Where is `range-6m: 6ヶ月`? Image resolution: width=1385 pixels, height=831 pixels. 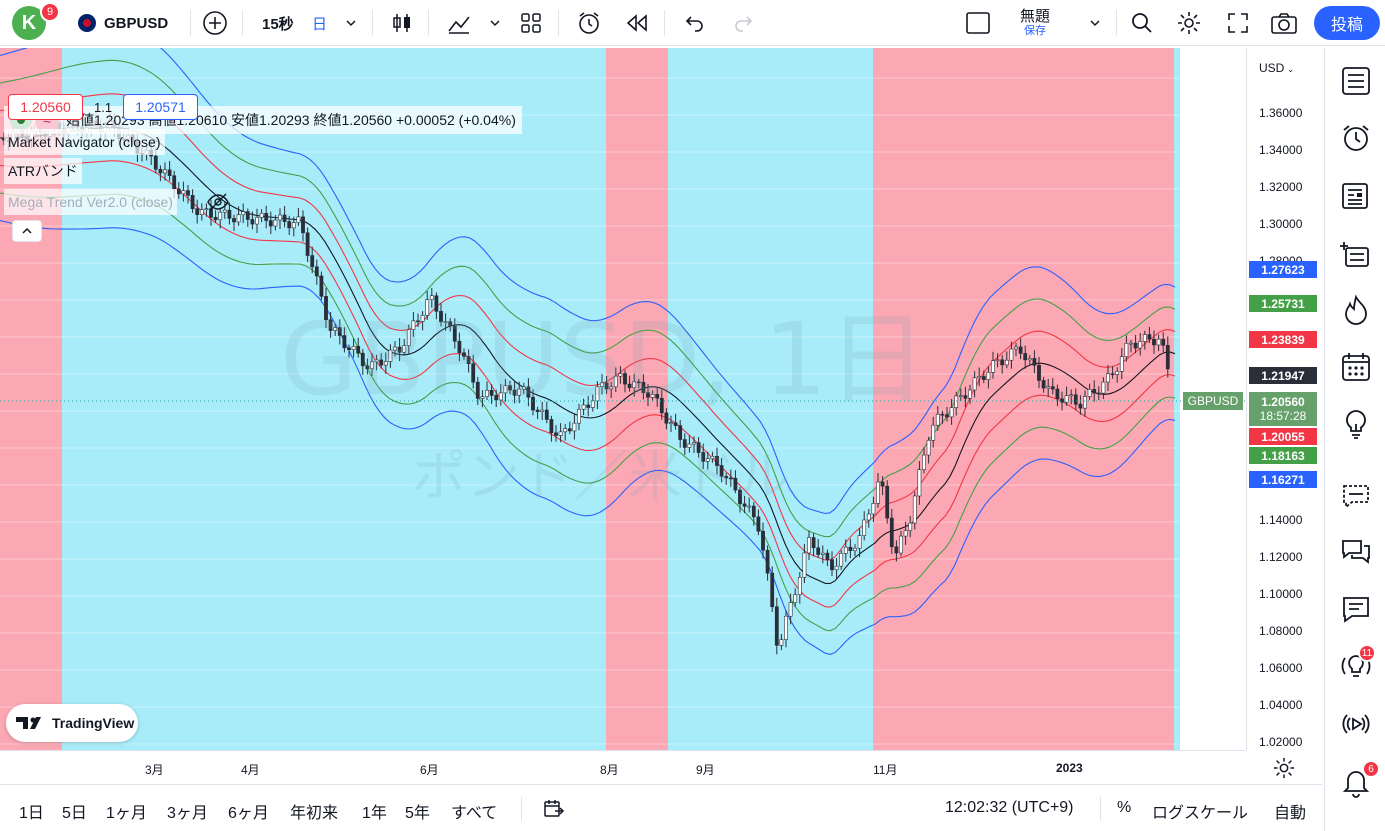 range-6m: 6ヶ月 is located at coordinates (248, 813).